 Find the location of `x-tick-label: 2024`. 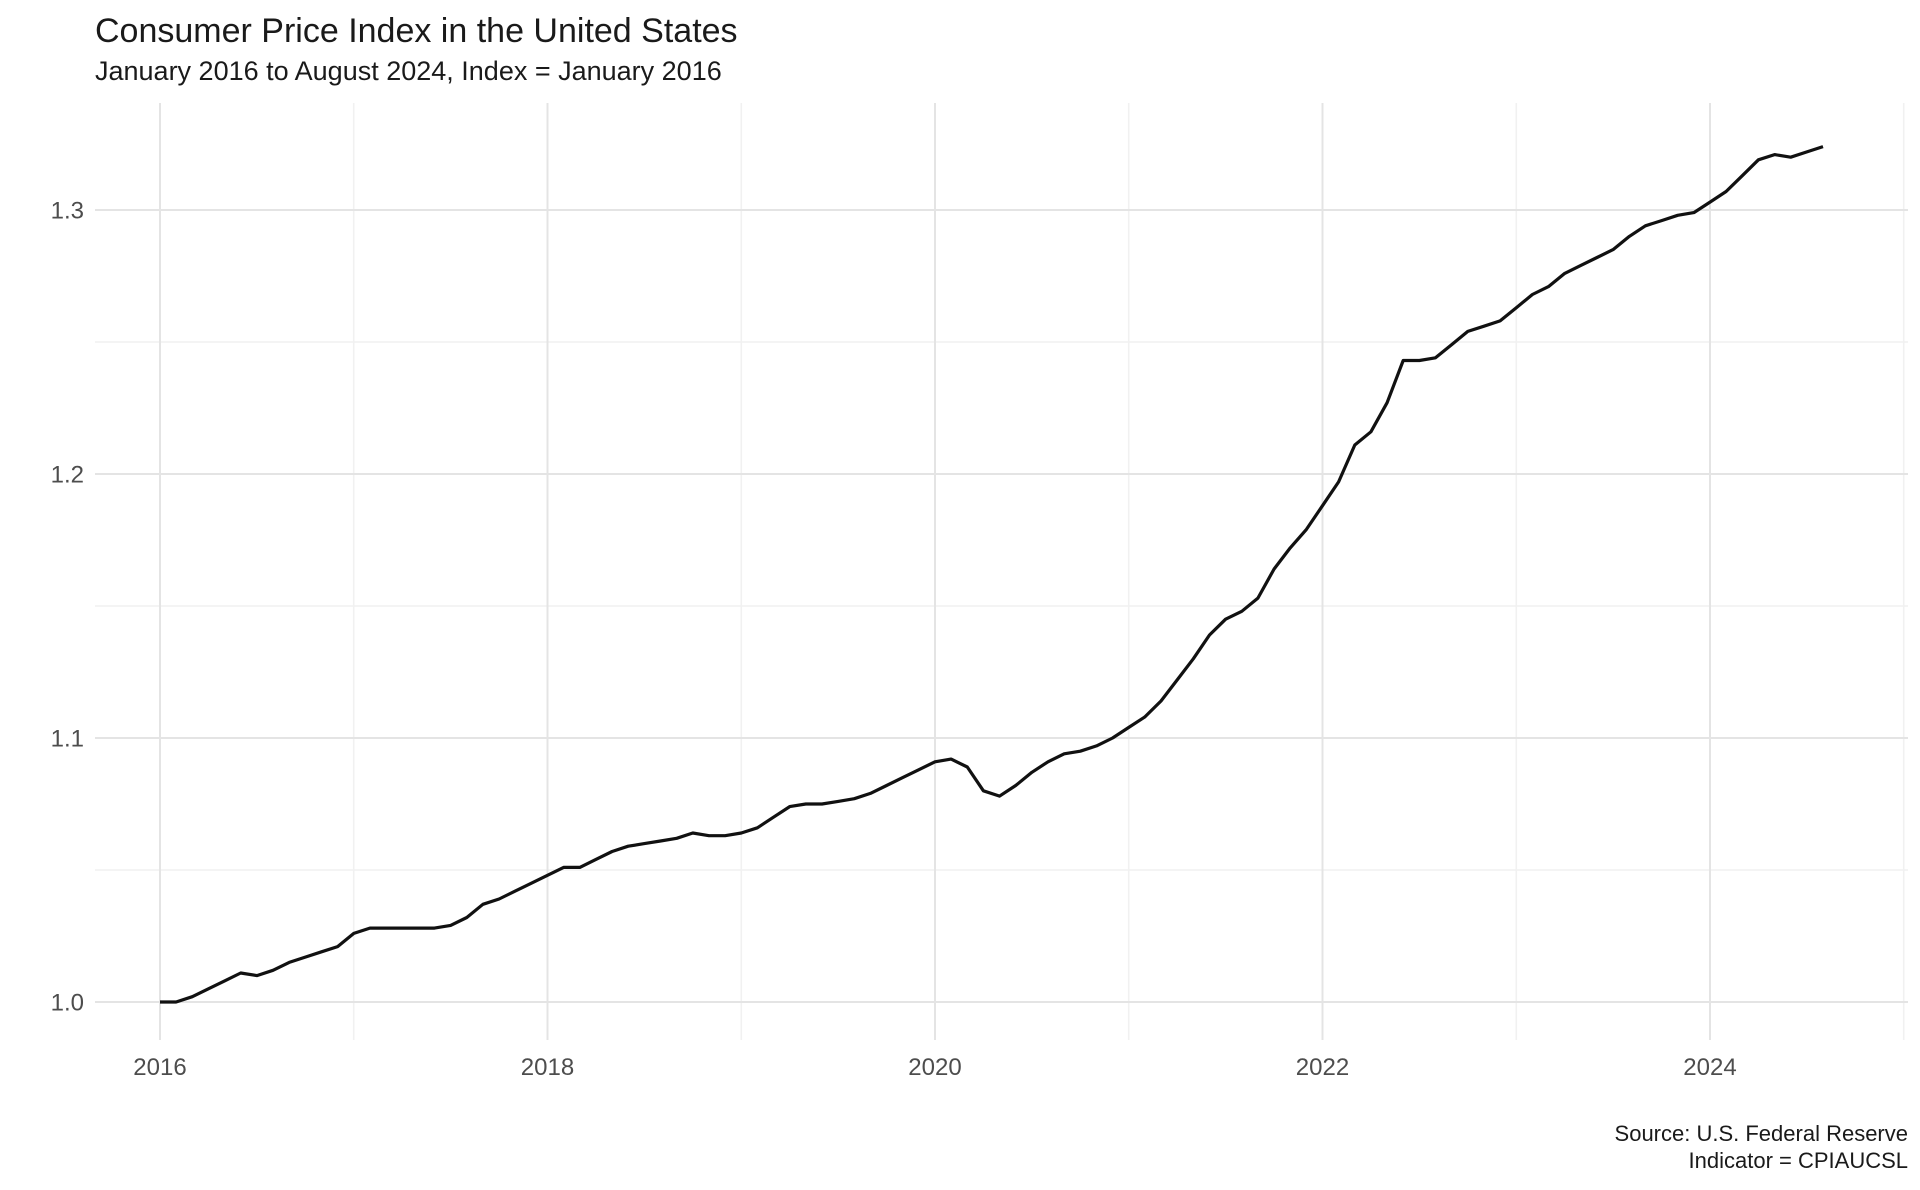

x-tick-label: 2024 is located at coordinates (1709, 1067).